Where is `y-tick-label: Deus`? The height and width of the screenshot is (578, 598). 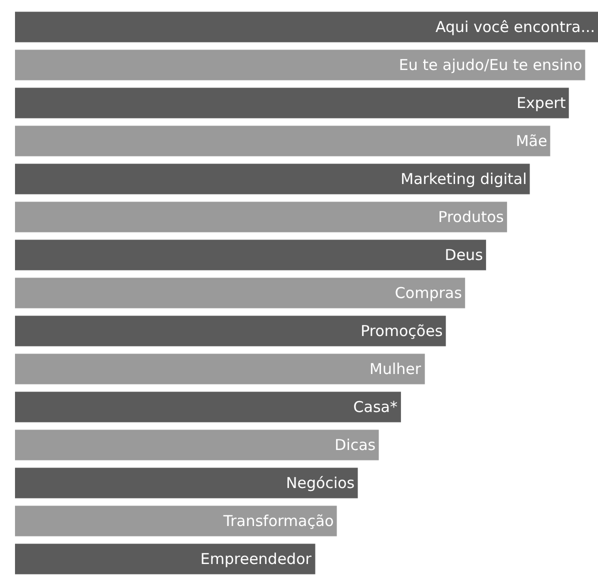
y-tick-label: Deus is located at coordinates (464, 255).